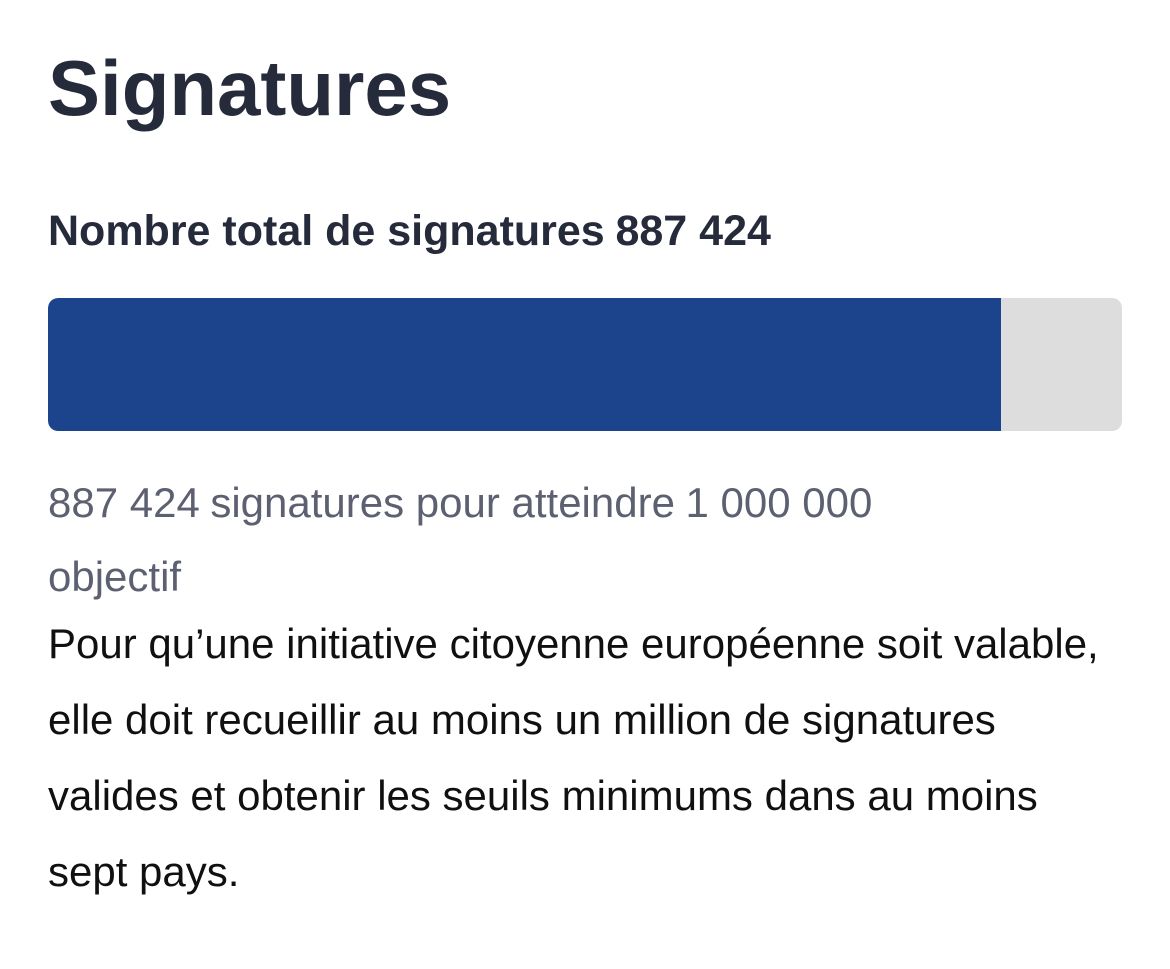  I want to click on goal-suffix: objectif, so click(115, 576).